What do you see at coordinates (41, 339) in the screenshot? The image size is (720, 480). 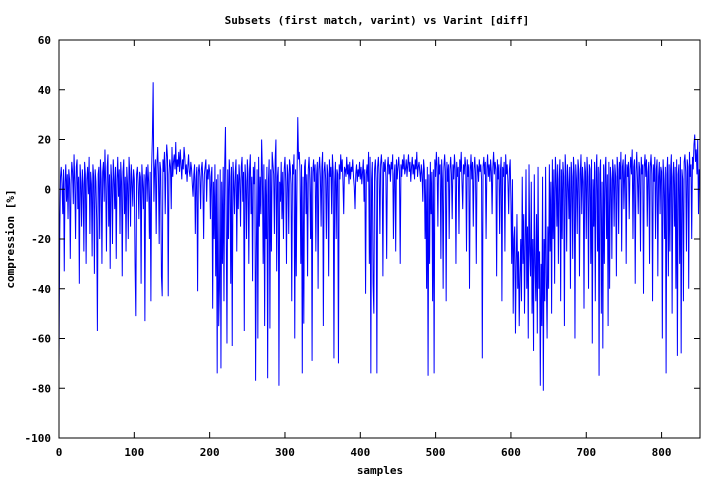 I see `y-tick-label: -60` at bounding box center [41, 339].